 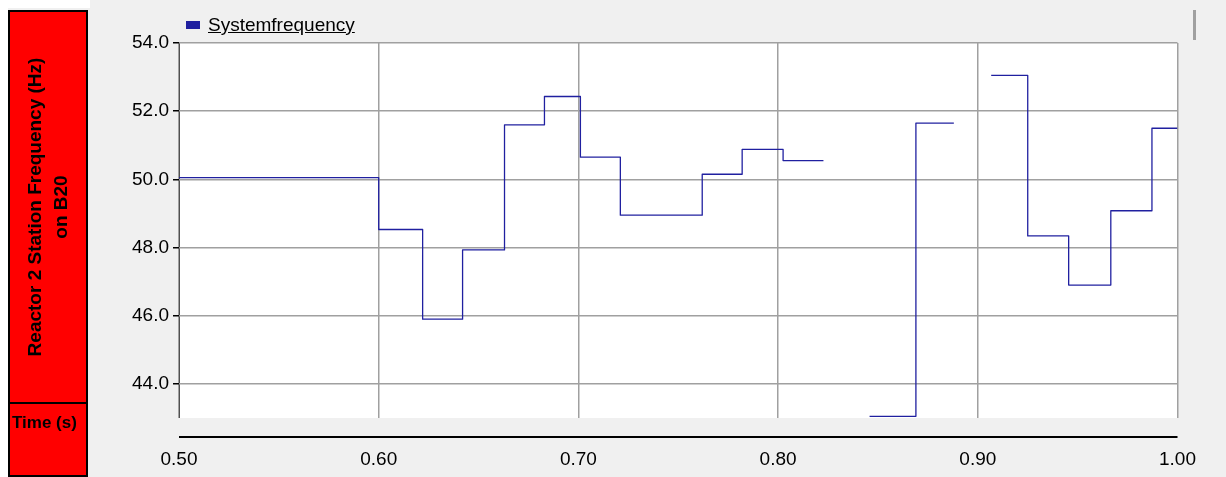 What do you see at coordinates (379, 458) in the screenshot?
I see `x-tick-label: 0.60` at bounding box center [379, 458].